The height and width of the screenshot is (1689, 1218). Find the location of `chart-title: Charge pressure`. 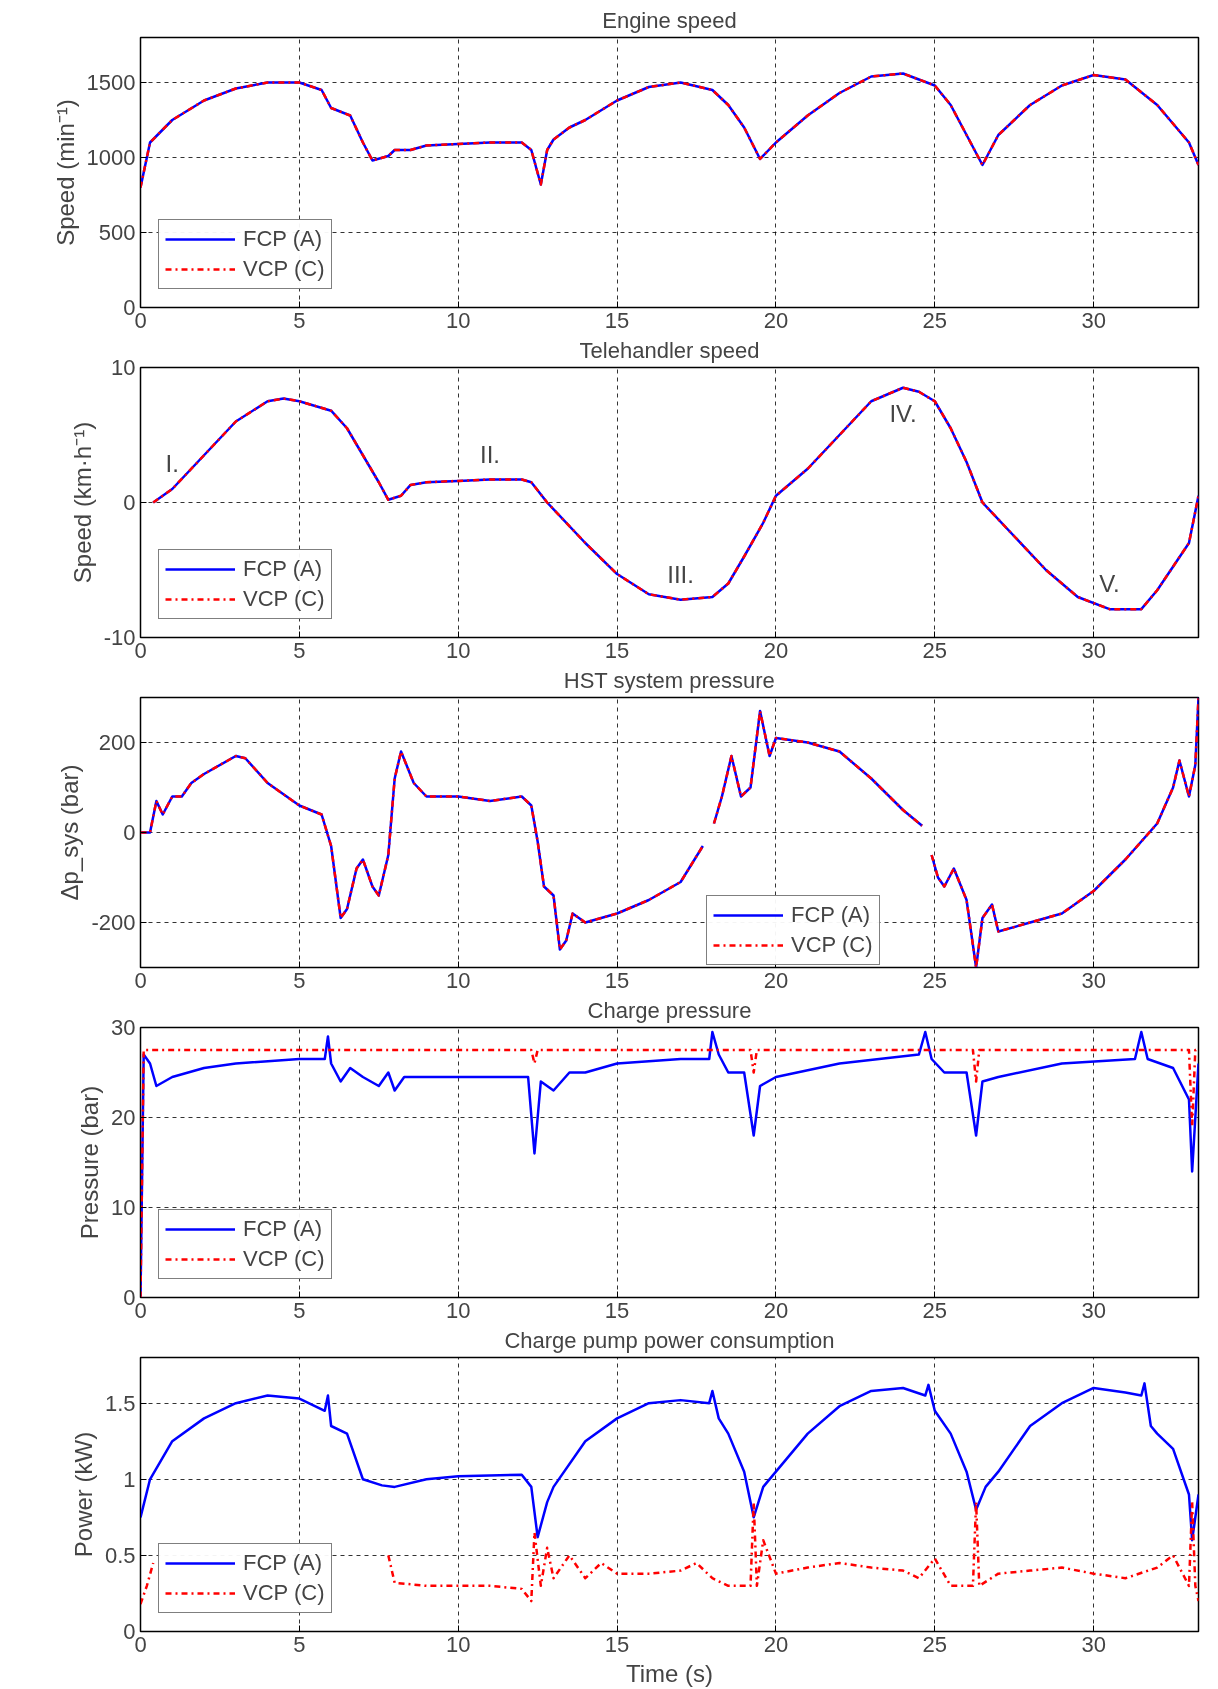

chart-title: Charge pressure is located at coordinates (669, 1010).